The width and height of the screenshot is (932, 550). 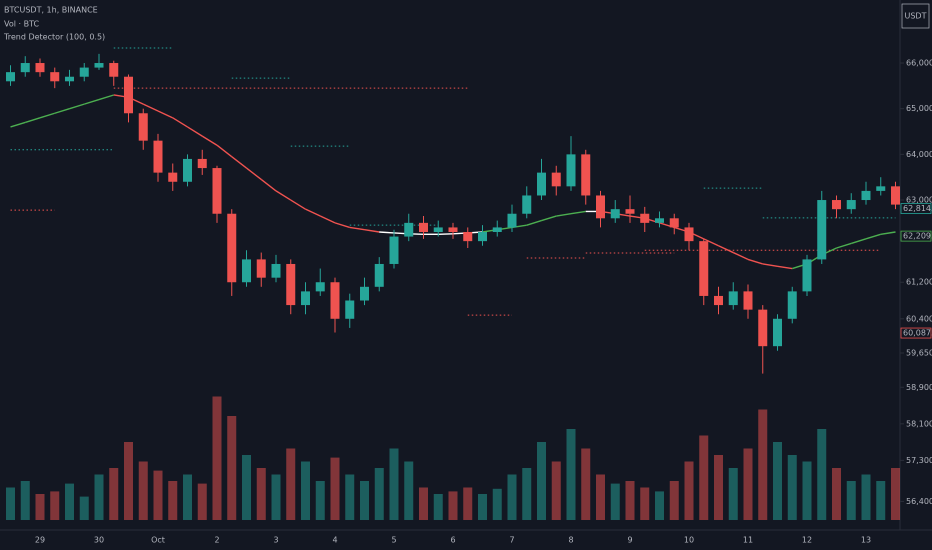 What do you see at coordinates (158, 540) in the screenshot?
I see `x-tick-label: Oct` at bounding box center [158, 540].